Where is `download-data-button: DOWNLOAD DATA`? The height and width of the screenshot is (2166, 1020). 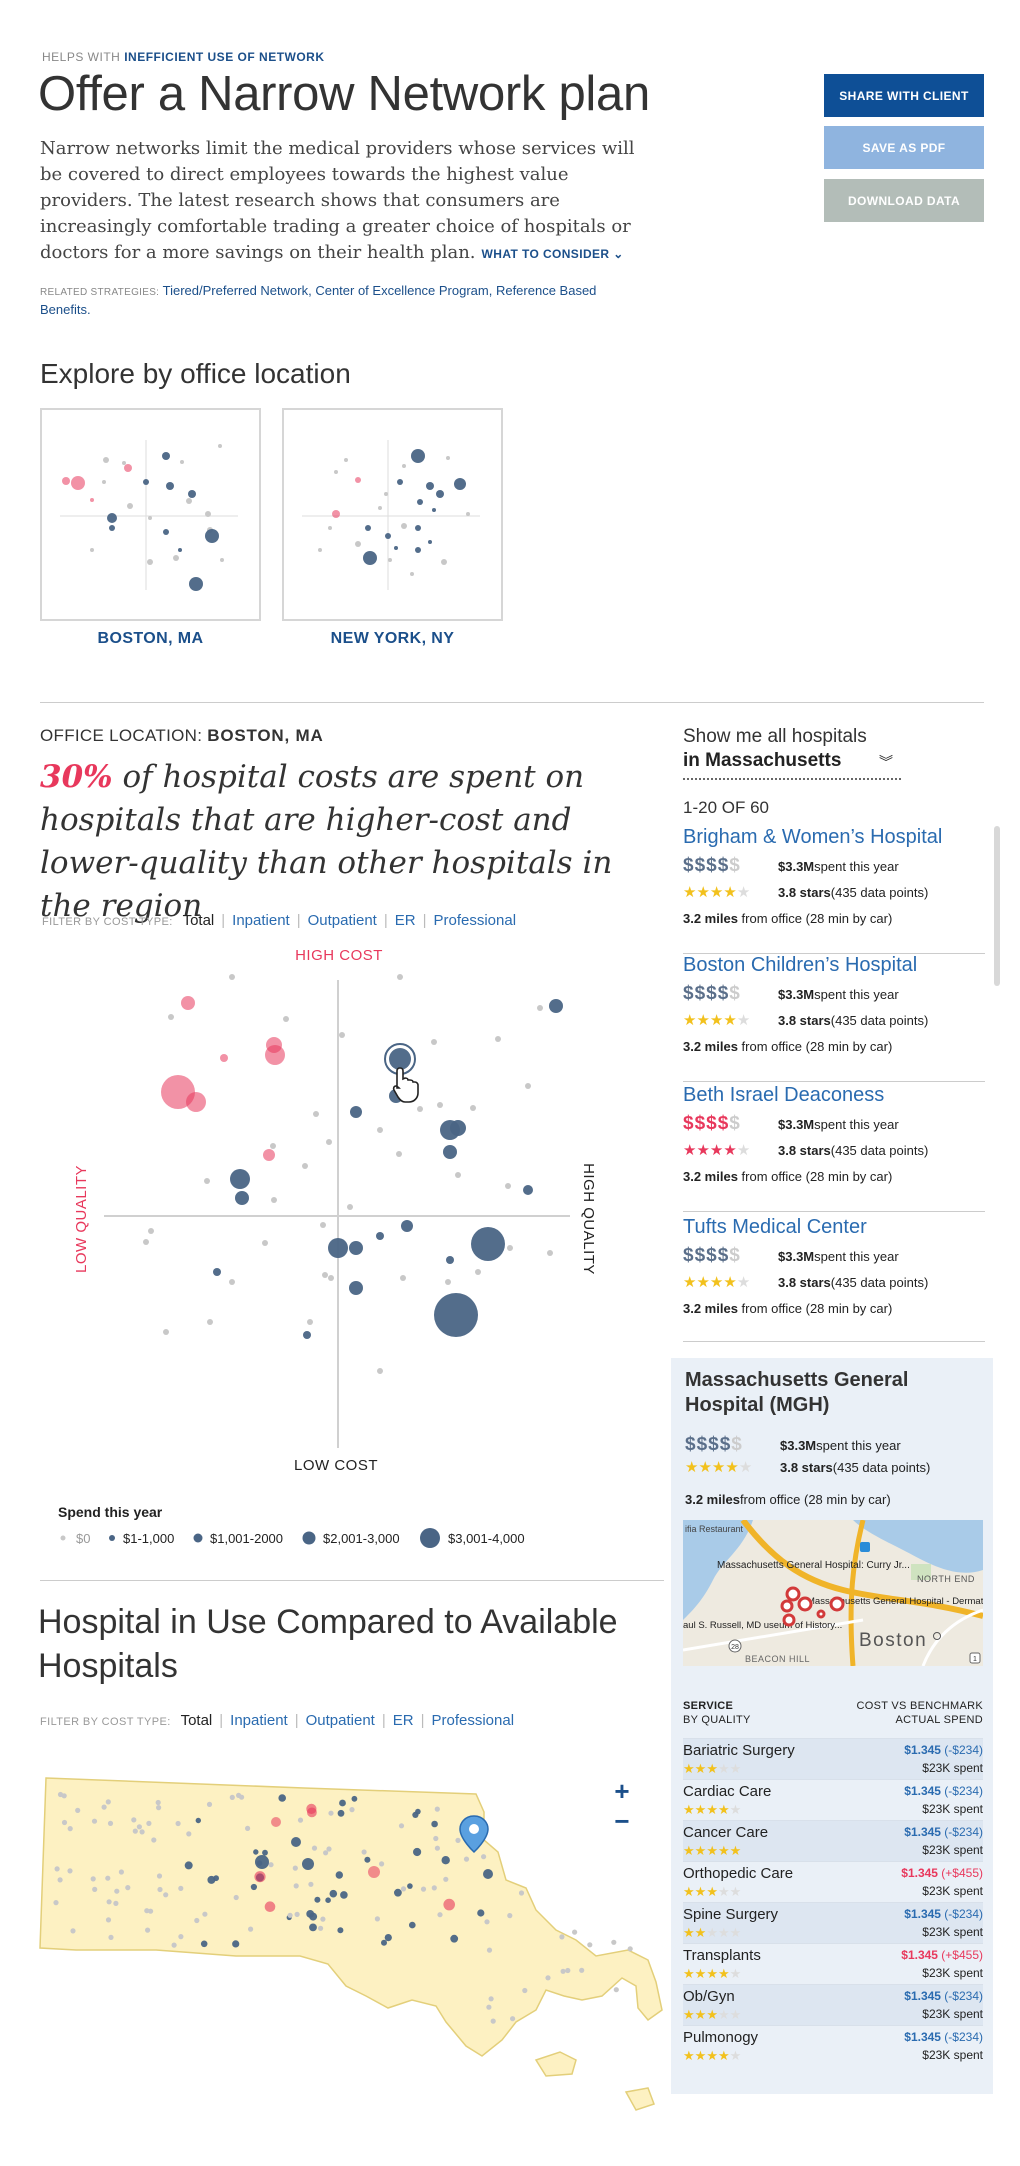
download-data-button: DOWNLOAD DATA is located at coordinates (904, 200).